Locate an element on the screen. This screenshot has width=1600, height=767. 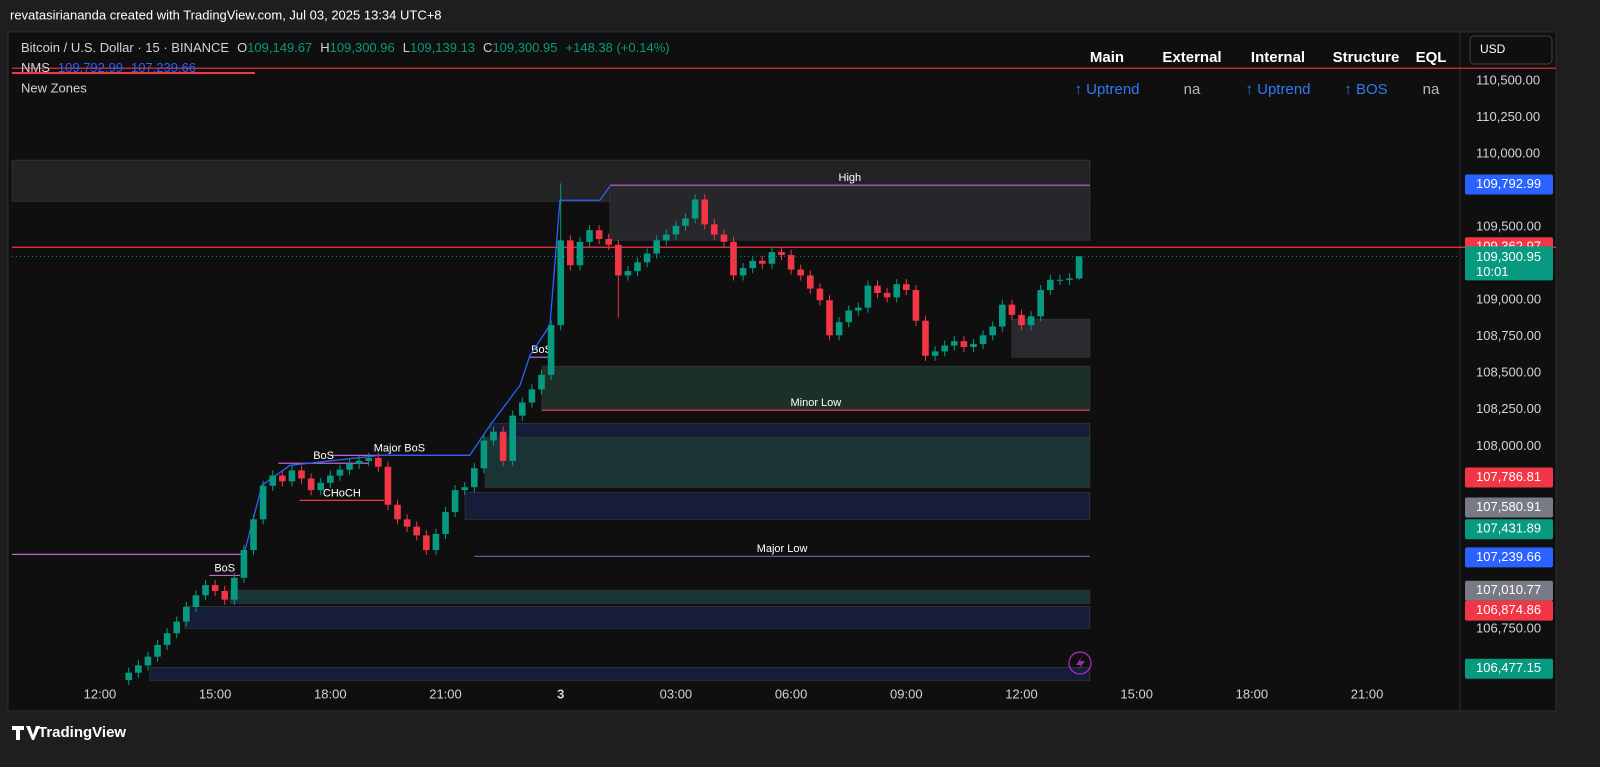
last-price-badge is located at coordinates (1509, 263).